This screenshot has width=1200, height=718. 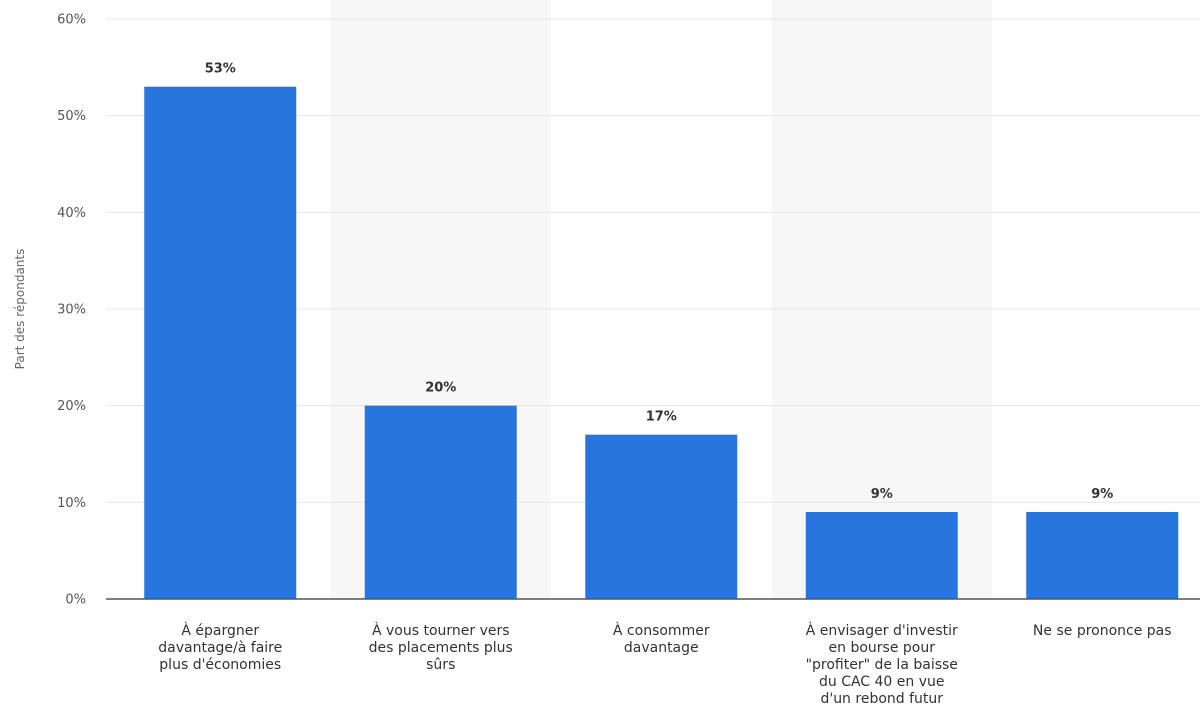 What do you see at coordinates (75, 600) in the screenshot?
I see `y-tick-label: 0%` at bounding box center [75, 600].